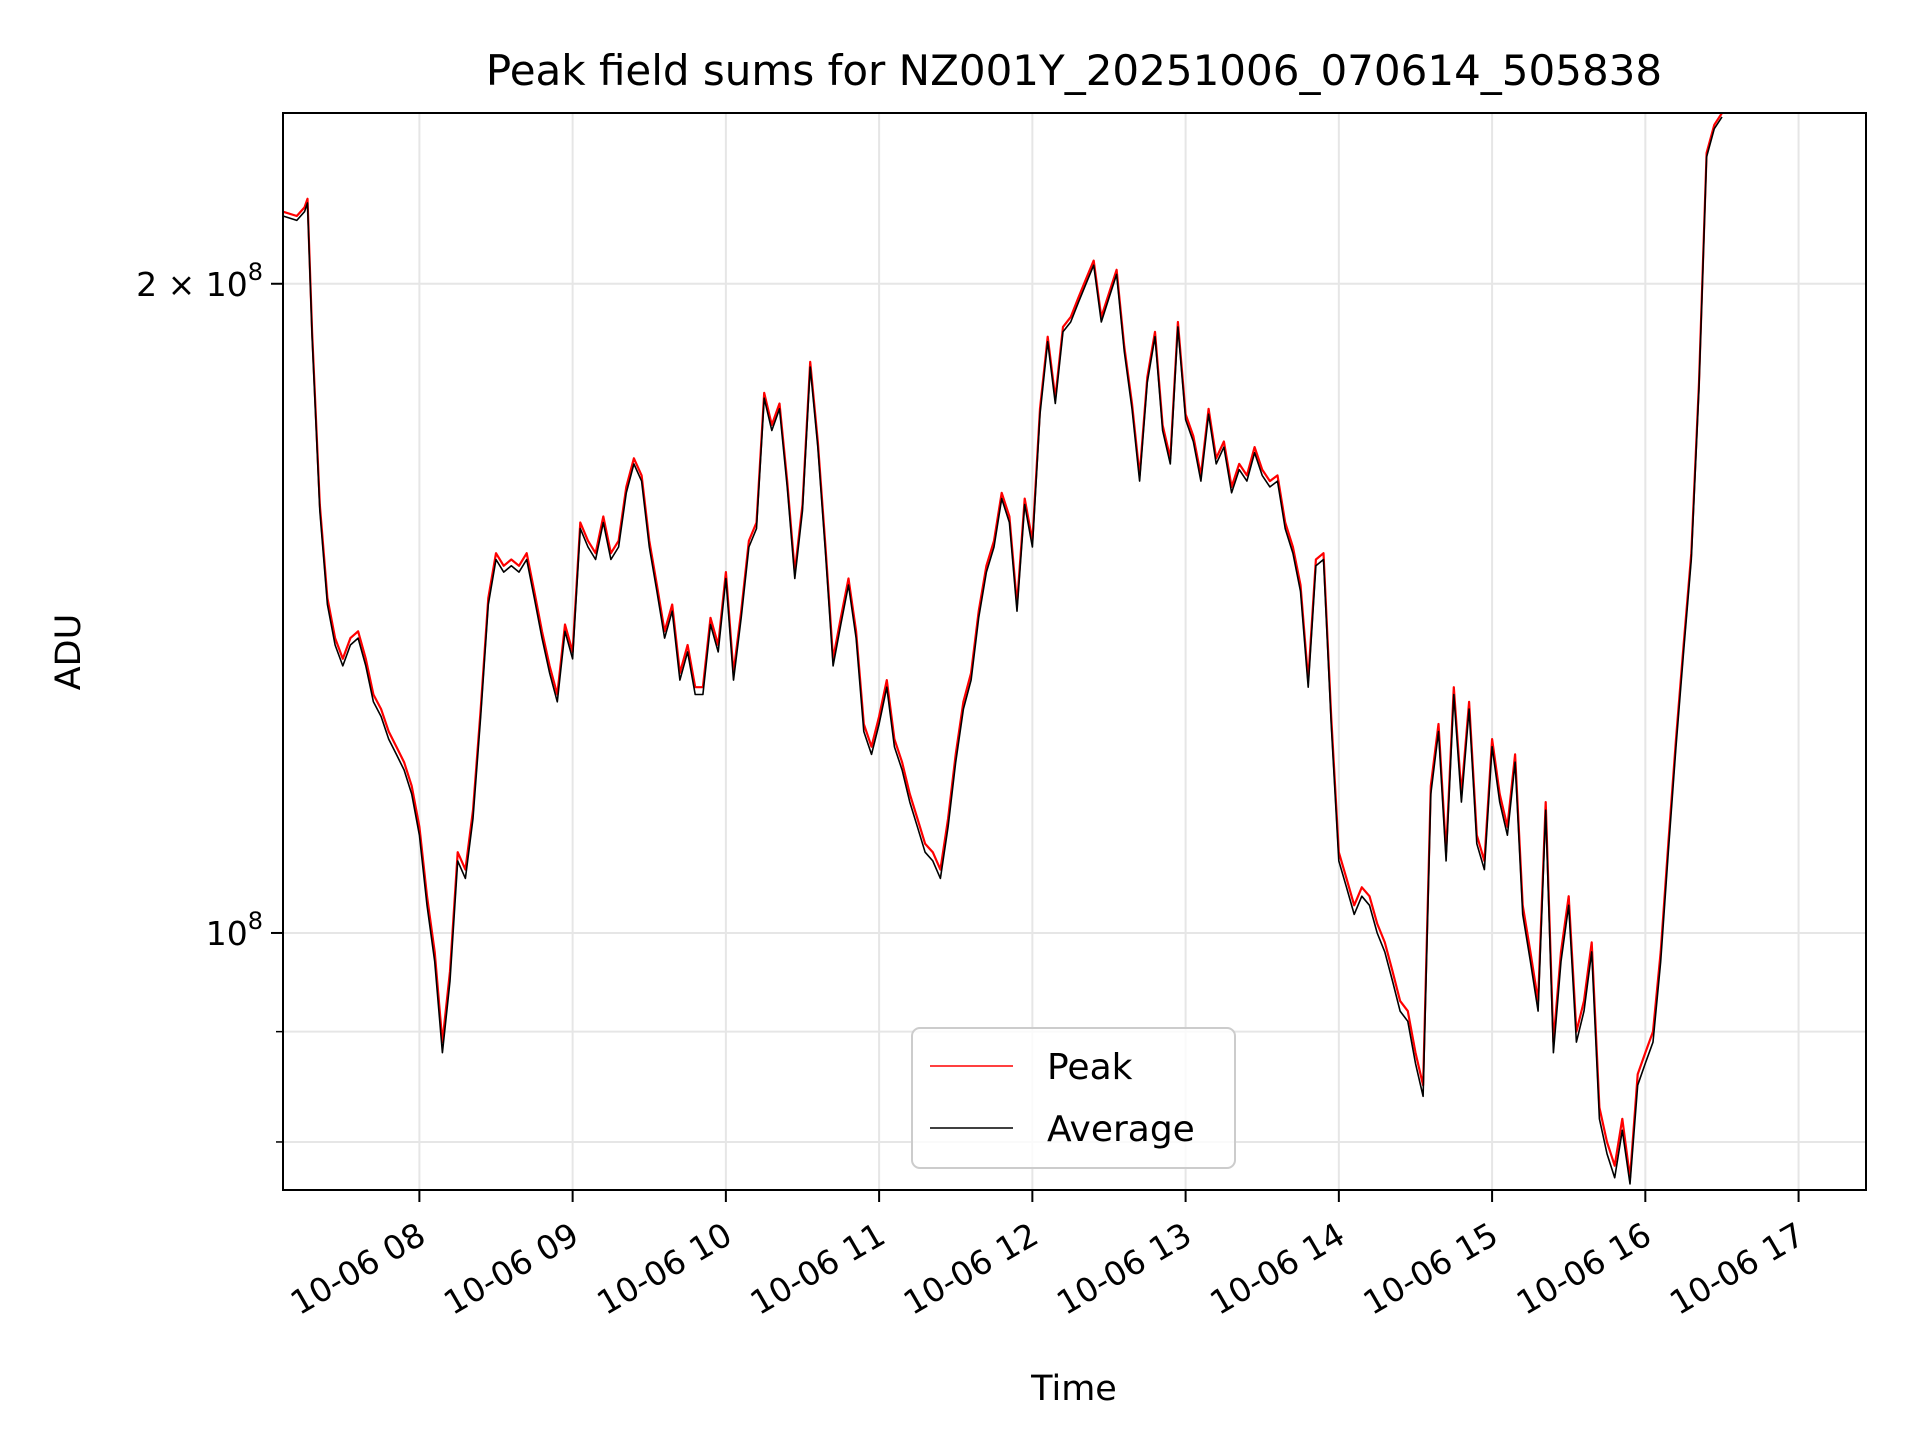  I want to click on x-axis-label: Time, so click(1073, 1389).